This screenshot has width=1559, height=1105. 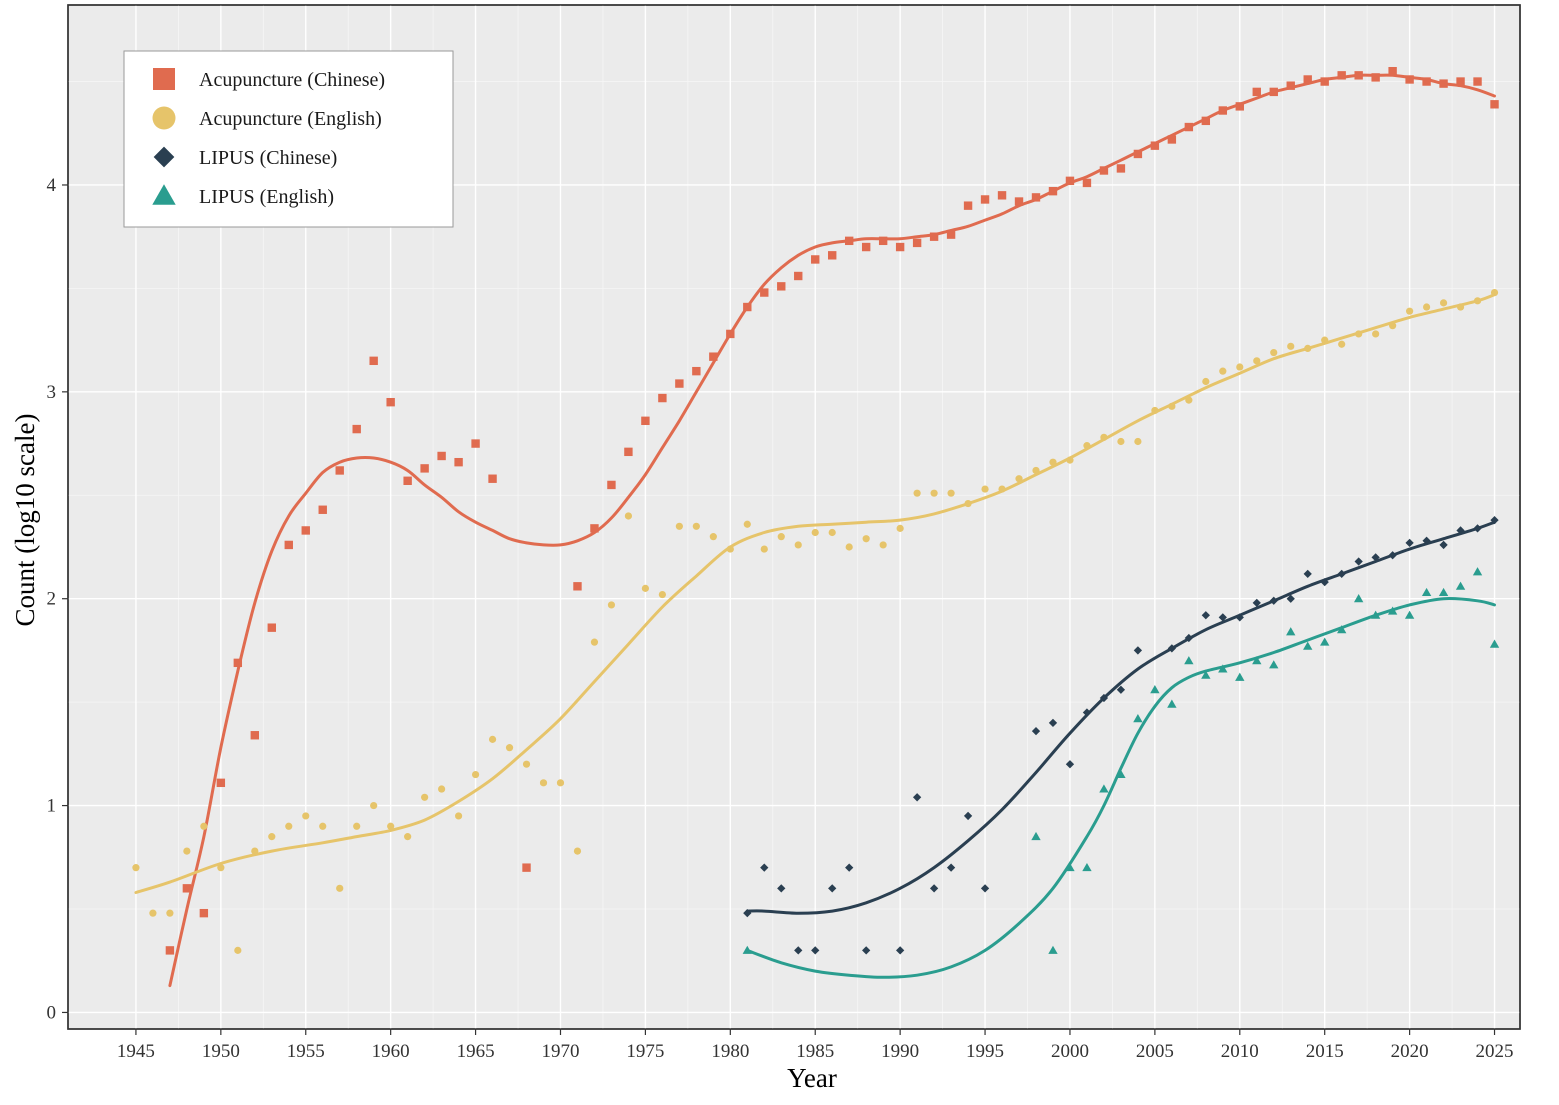 I want to click on x-tick-label: 1960, so click(x=391, y=1051).